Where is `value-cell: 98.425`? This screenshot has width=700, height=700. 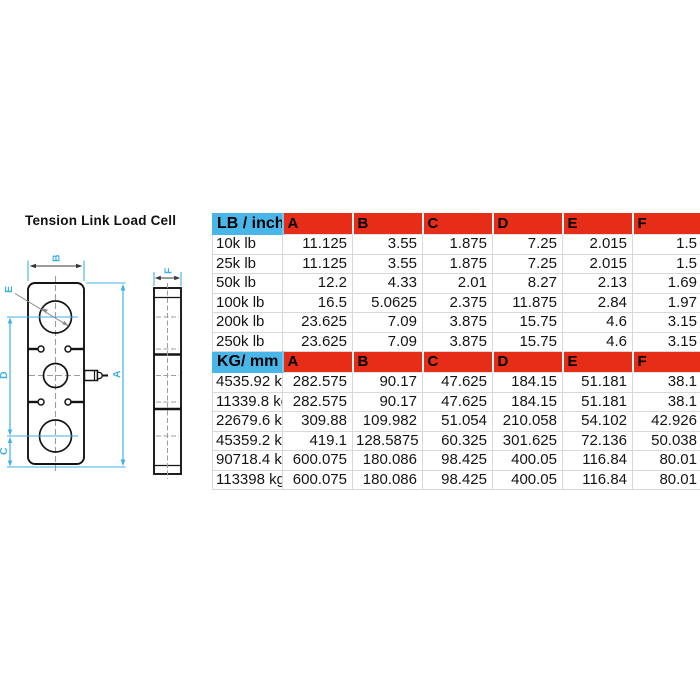 value-cell: 98.425 is located at coordinates (457, 479).